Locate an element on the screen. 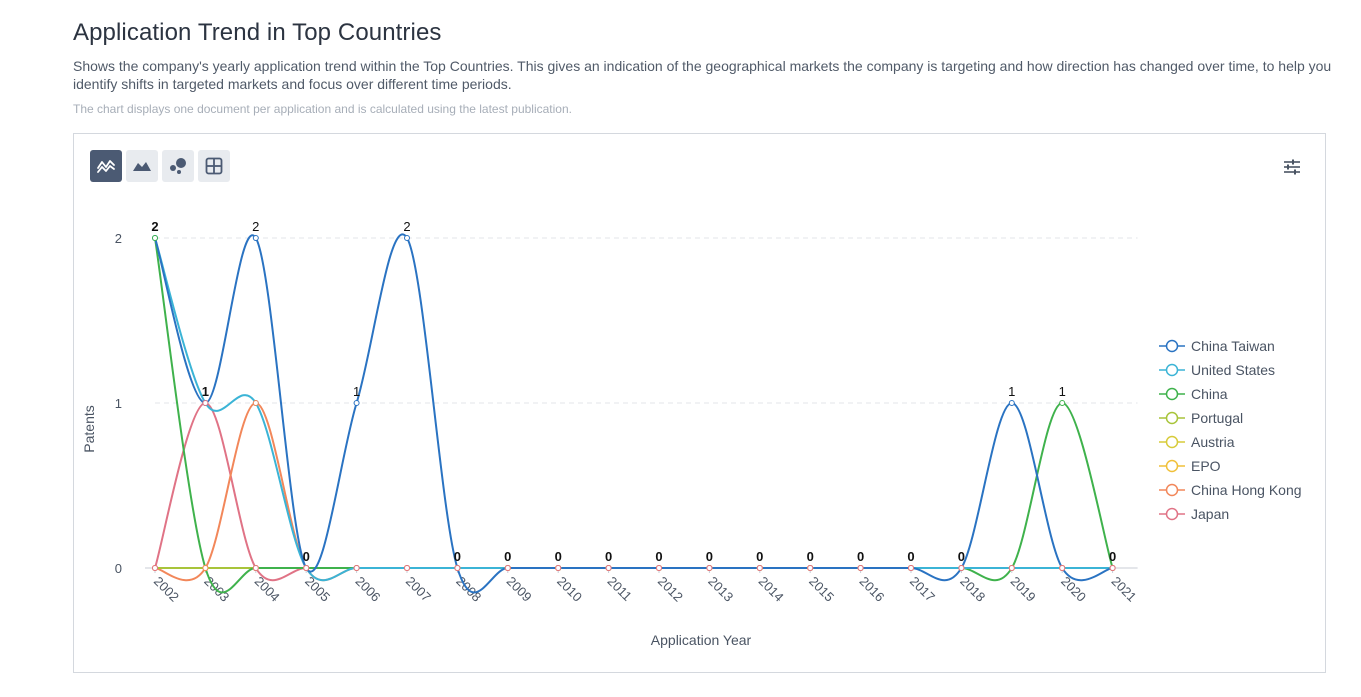 This screenshot has height=697, width=1361. x-tick-label: 2006 is located at coordinates (367, 589).